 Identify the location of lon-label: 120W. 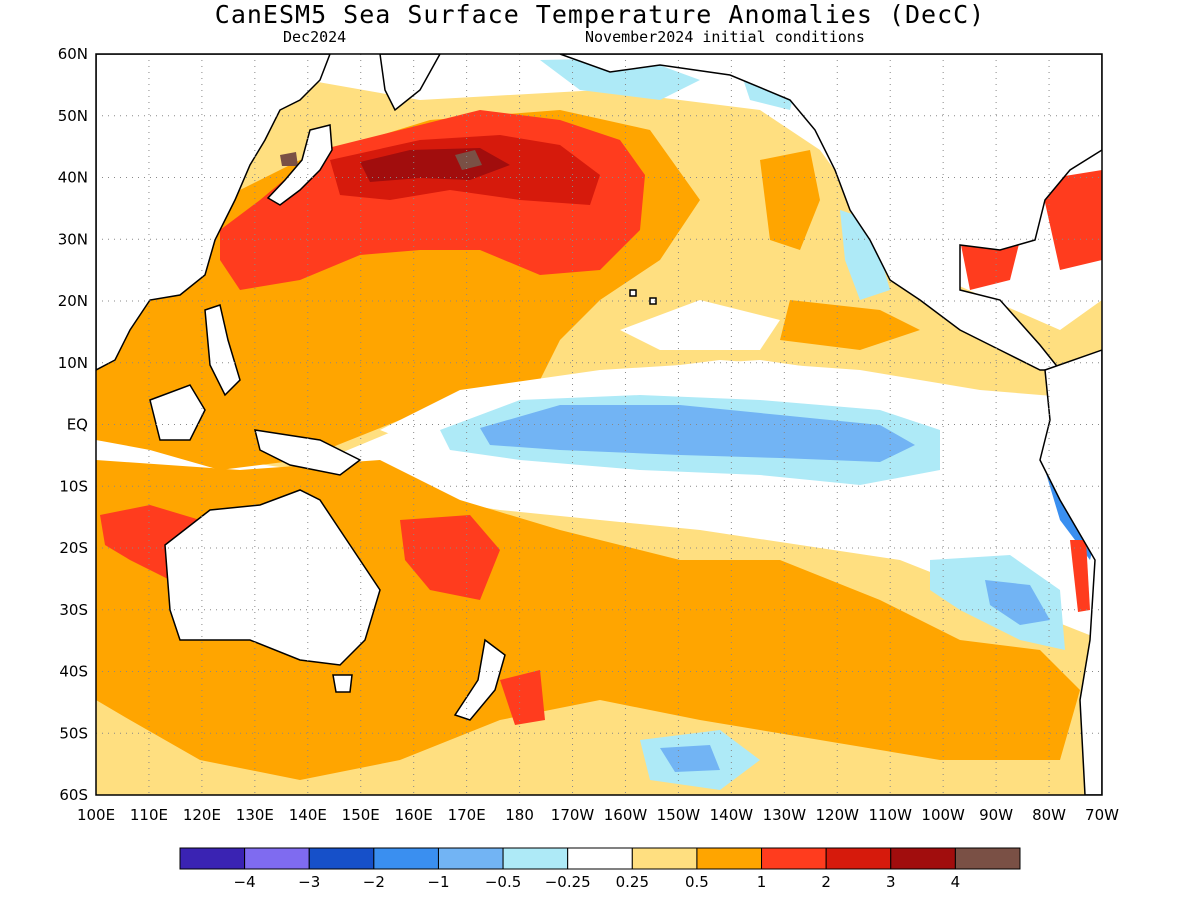
(838, 815).